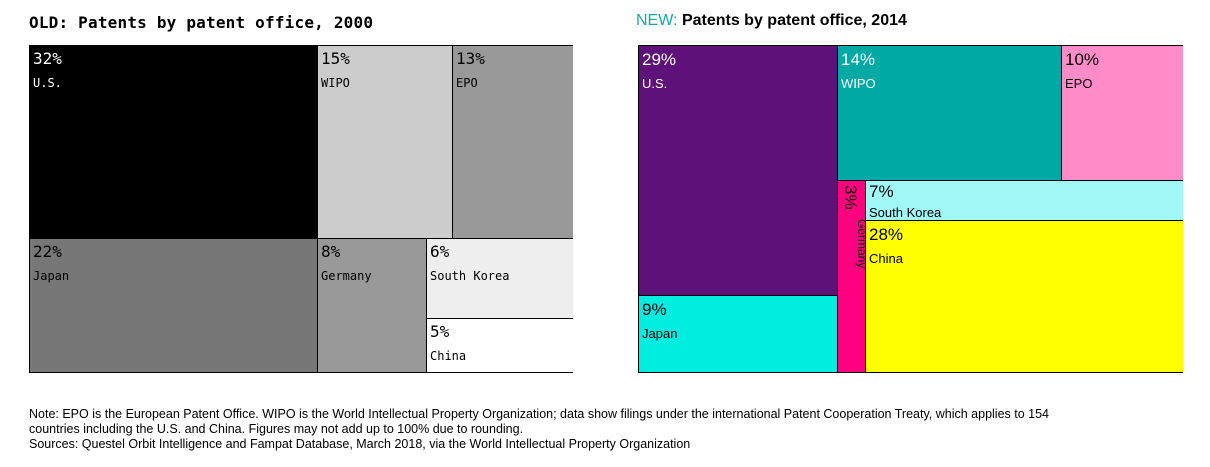 The width and height of the screenshot is (1210, 467). I want to click on tile-new-china-label: China, so click(886, 258).